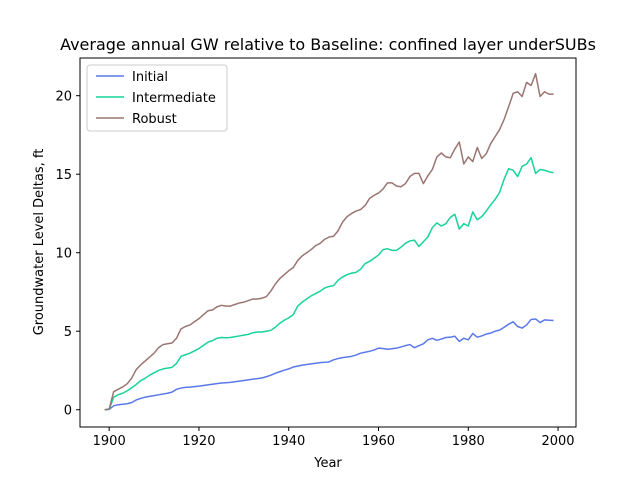 The width and height of the screenshot is (640, 480). I want to click on x-axis-ticks: 1900 1920 1940 1960 1980 2000, so click(334, 438).